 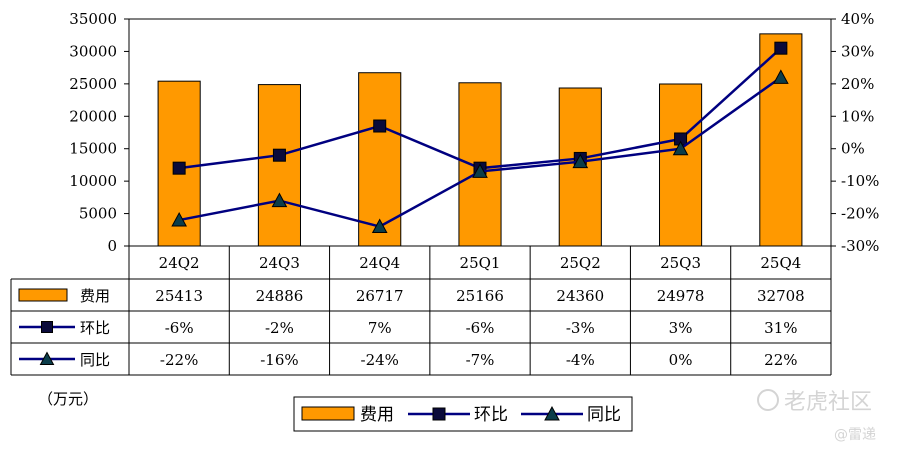 I want to click on table-cell: 25413, so click(x=179, y=296).